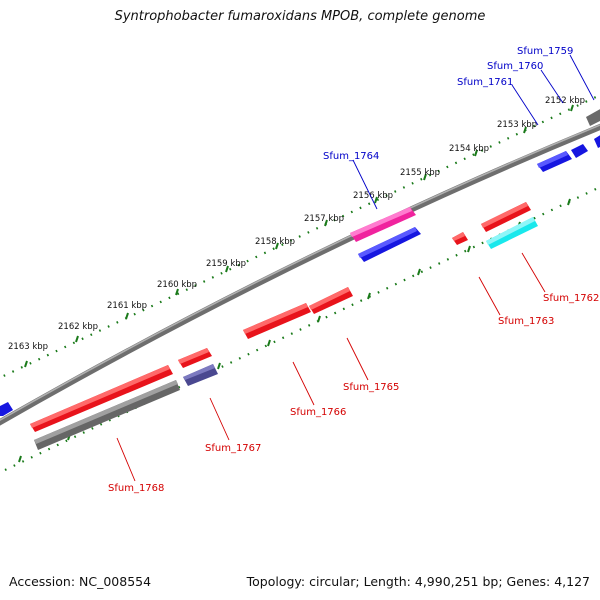 The width and height of the screenshot is (600, 600). I want to click on tick-label-2158: 2158 kbp, so click(275, 242).